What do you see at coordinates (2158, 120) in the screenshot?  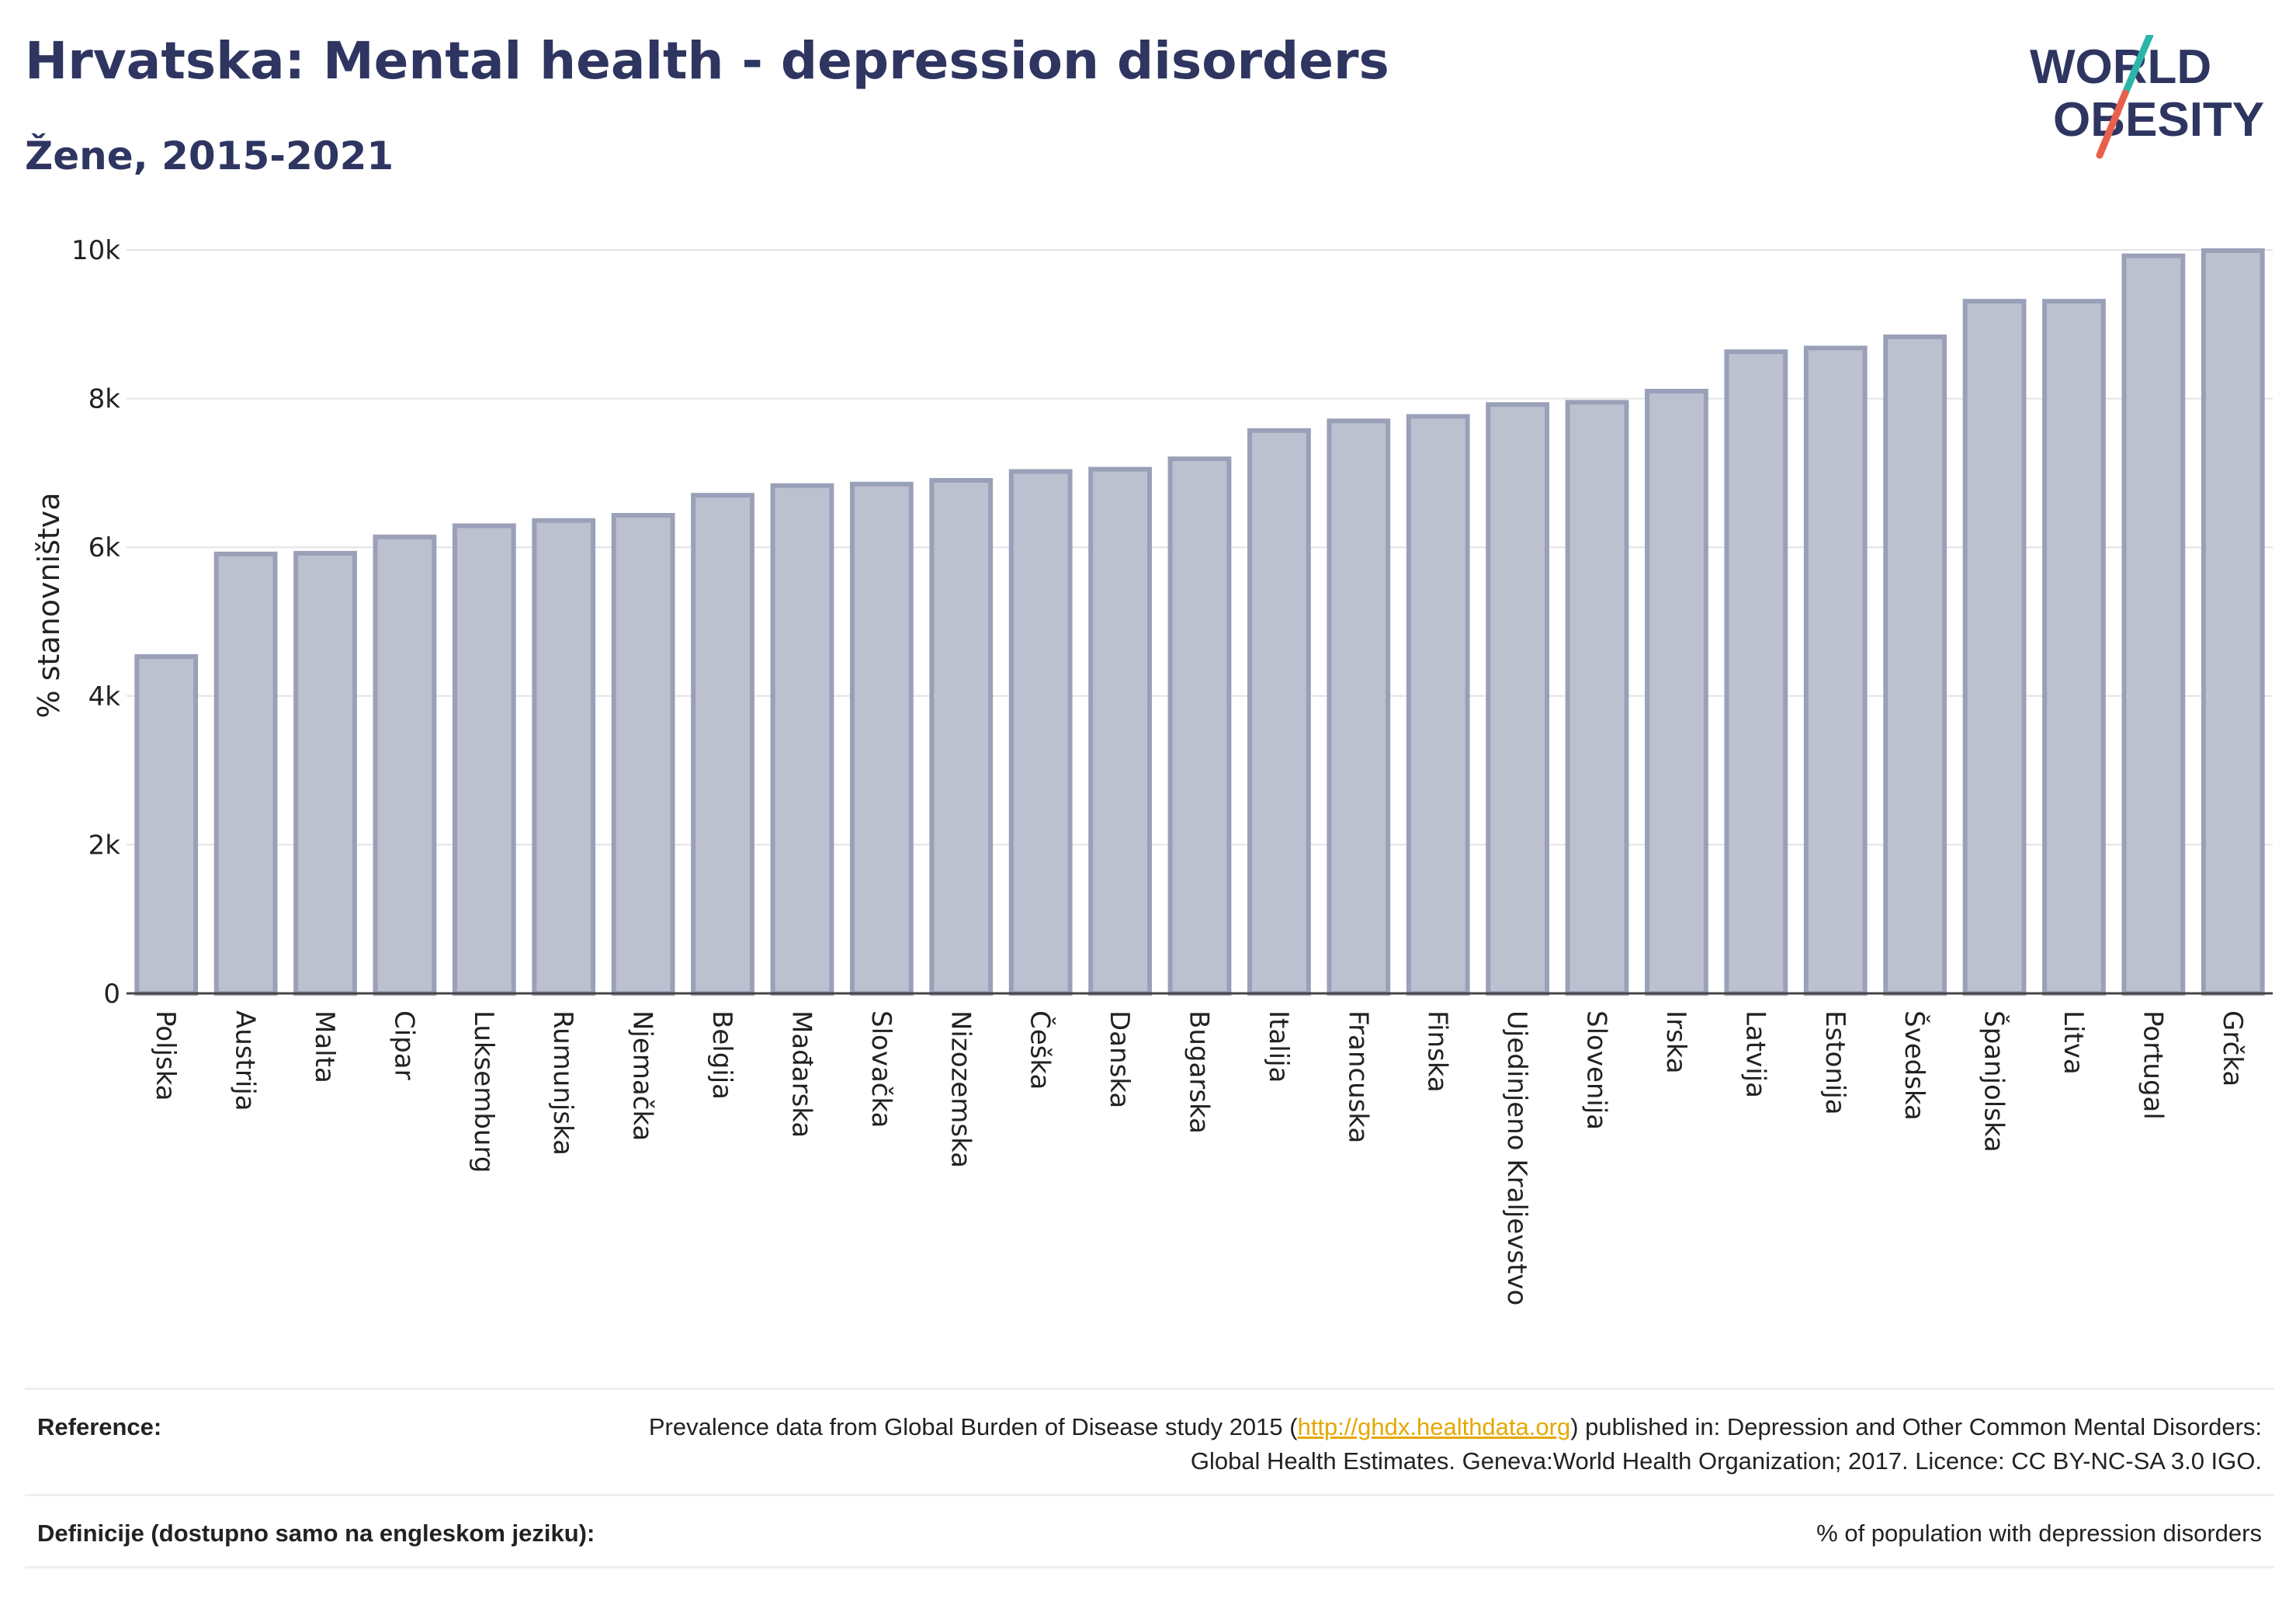 I see `logo-line-2: OBESITY` at bounding box center [2158, 120].